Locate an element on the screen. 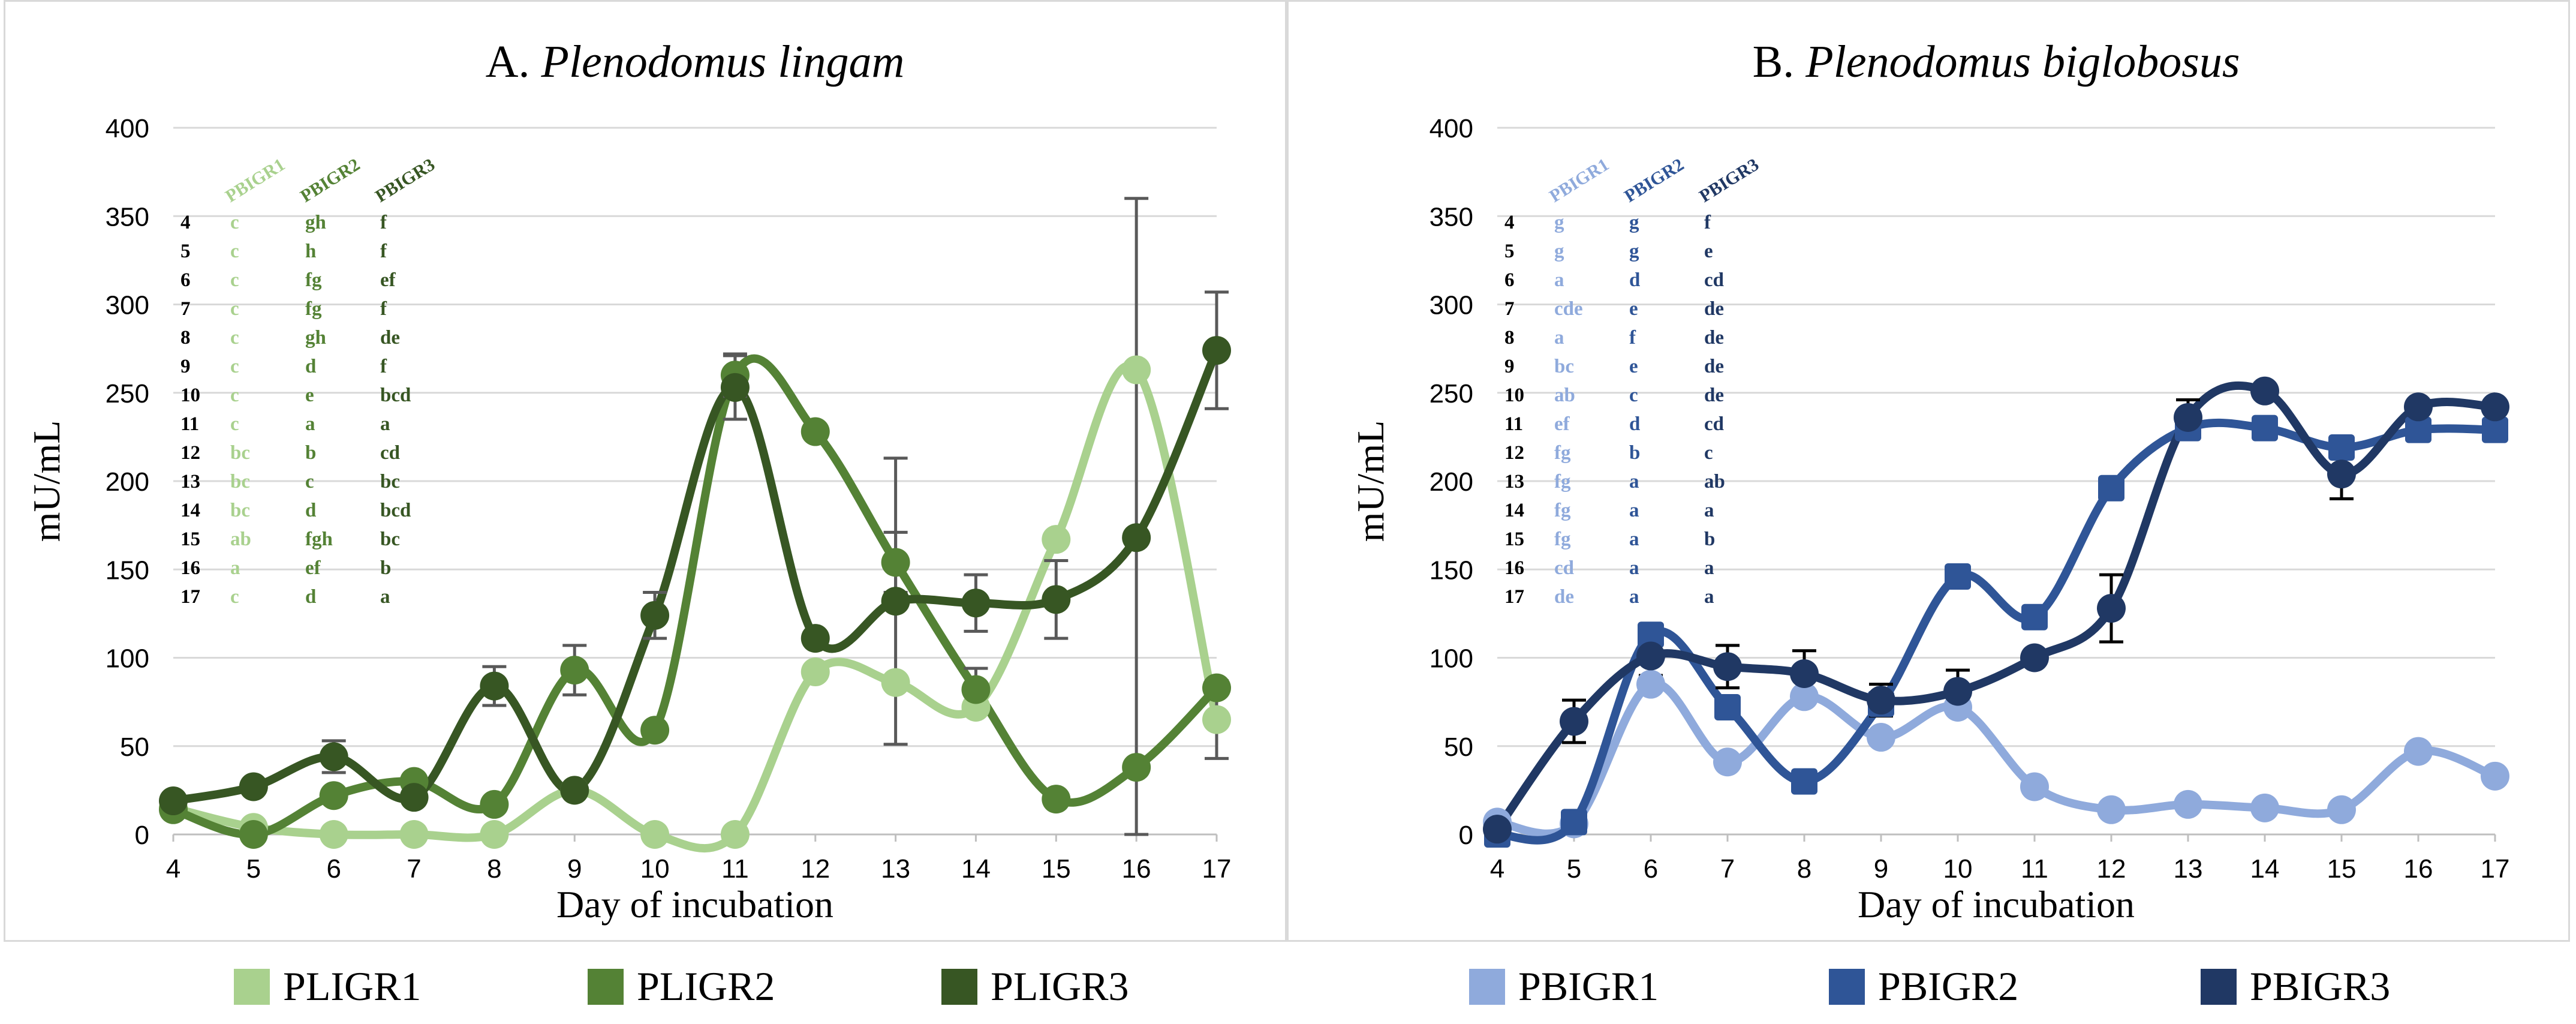  significance-value: b is located at coordinates (1635, 453).